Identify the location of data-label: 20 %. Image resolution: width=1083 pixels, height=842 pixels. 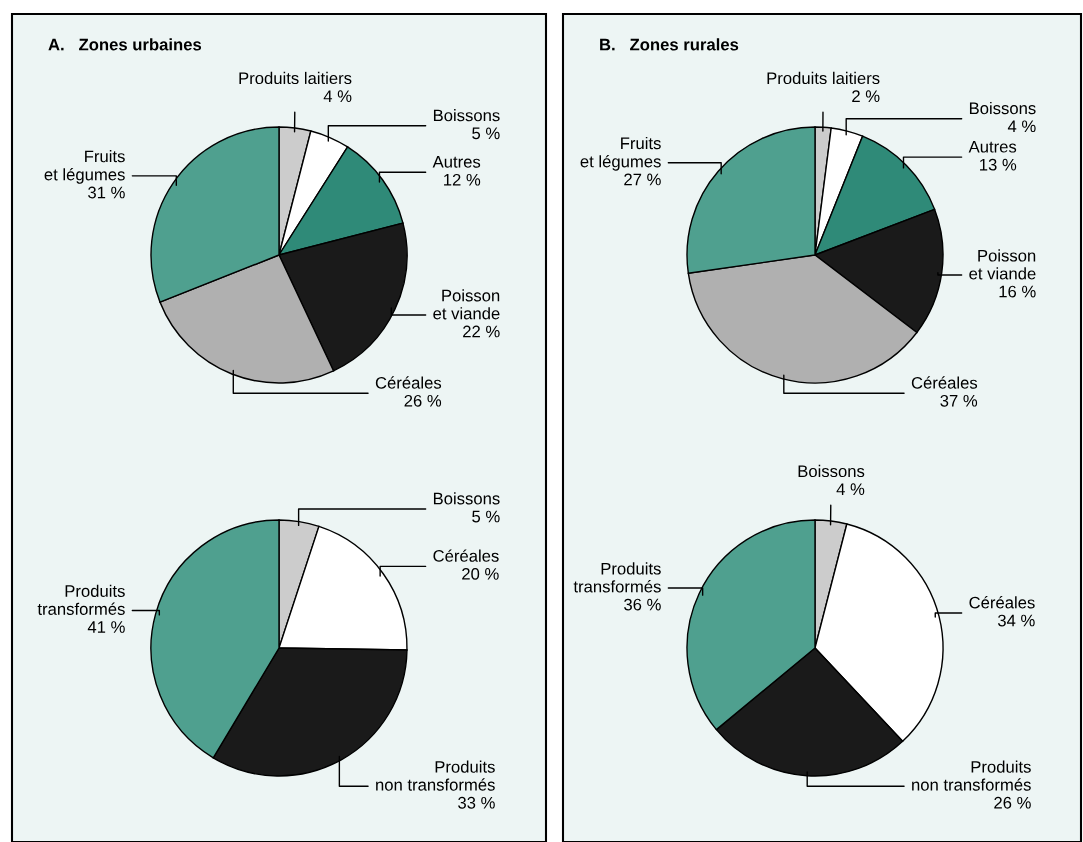
(480, 573).